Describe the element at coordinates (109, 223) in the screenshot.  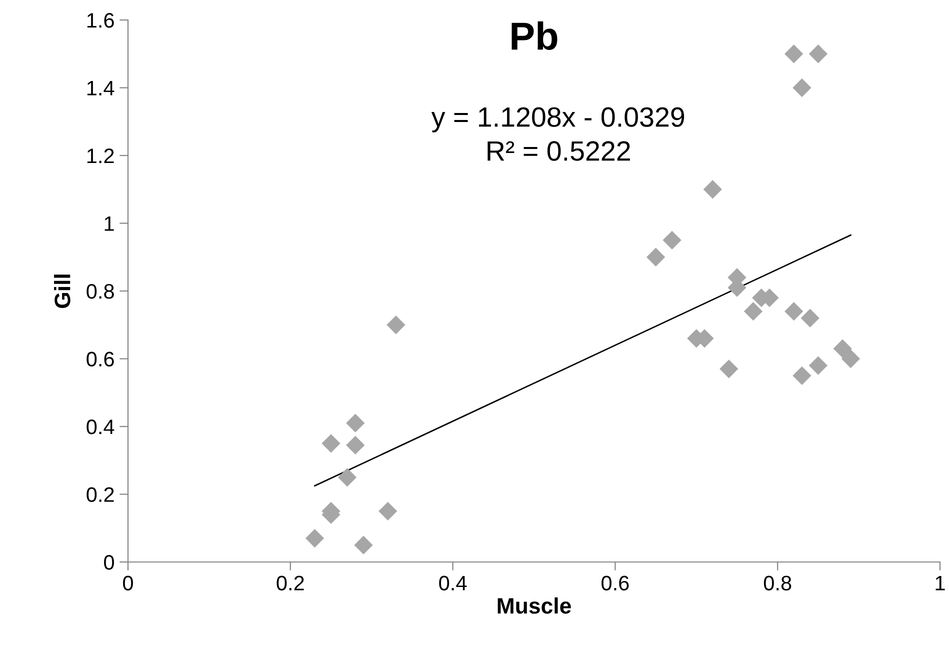
I see `y-tick-label: 1` at that location.